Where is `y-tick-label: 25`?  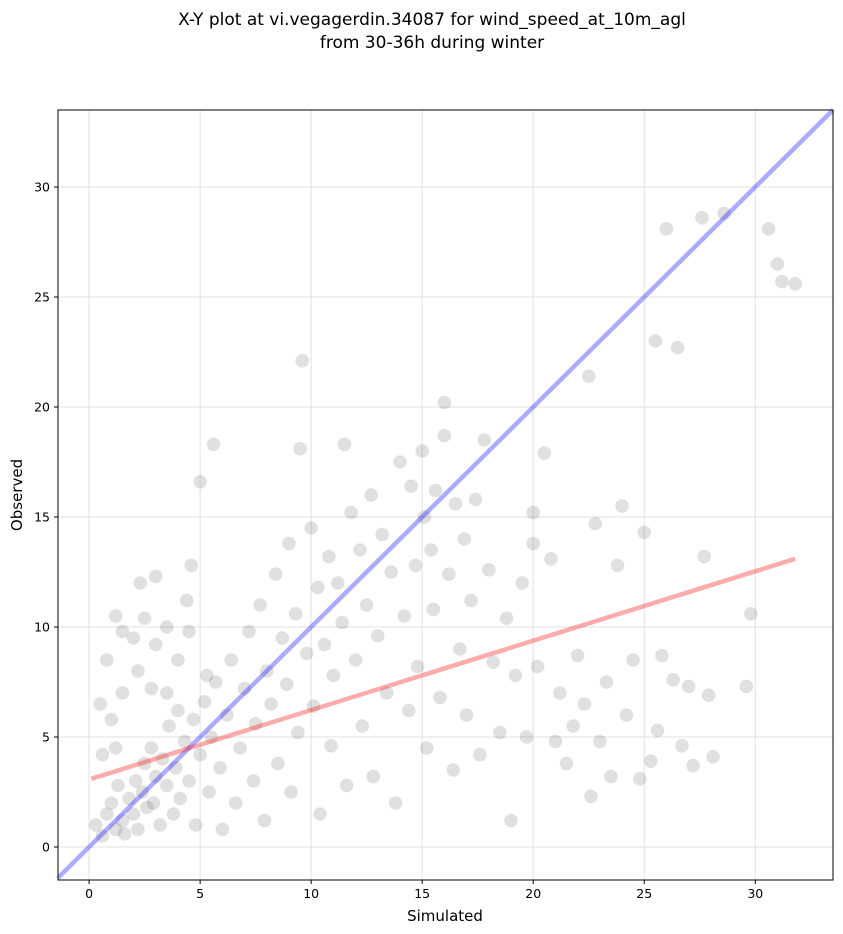
y-tick-label: 25 is located at coordinates (42, 297).